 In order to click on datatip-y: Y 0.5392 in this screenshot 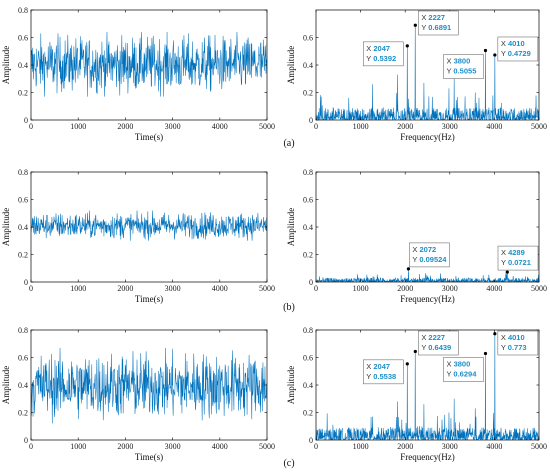, I will do `click(381, 58)`.